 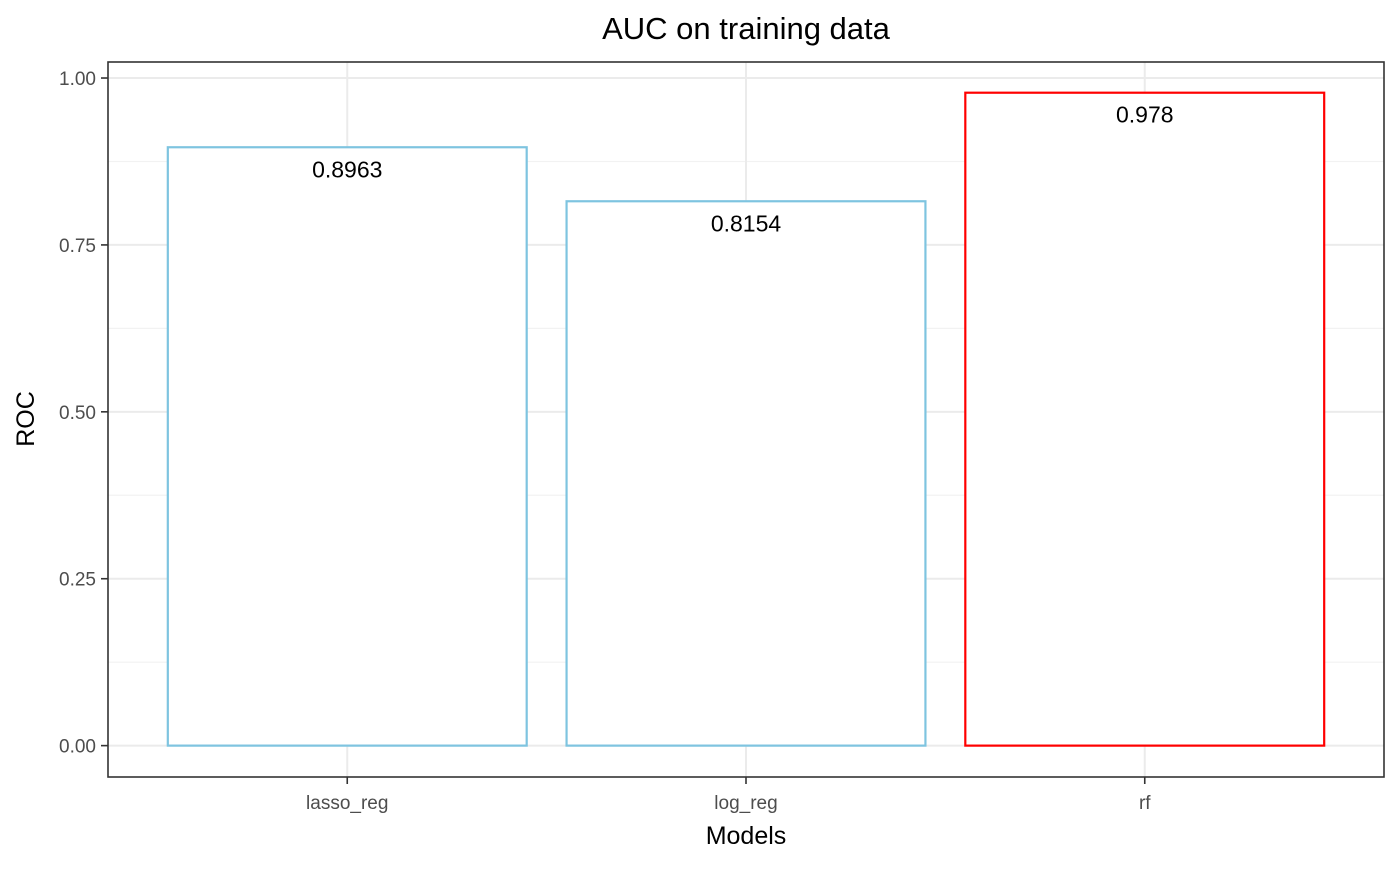 What do you see at coordinates (746, 223) in the screenshot?
I see `data-label-log-reg: 0.8154` at bounding box center [746, 223].